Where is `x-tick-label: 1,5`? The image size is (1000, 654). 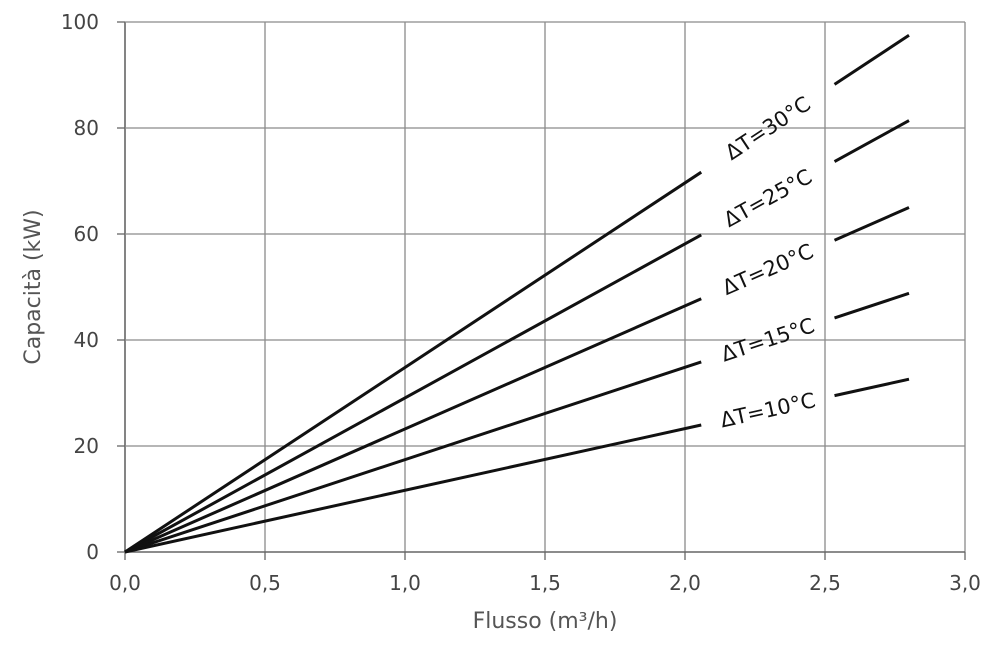 x-tick-label: 1,5 is located at coordinates (545, 583).